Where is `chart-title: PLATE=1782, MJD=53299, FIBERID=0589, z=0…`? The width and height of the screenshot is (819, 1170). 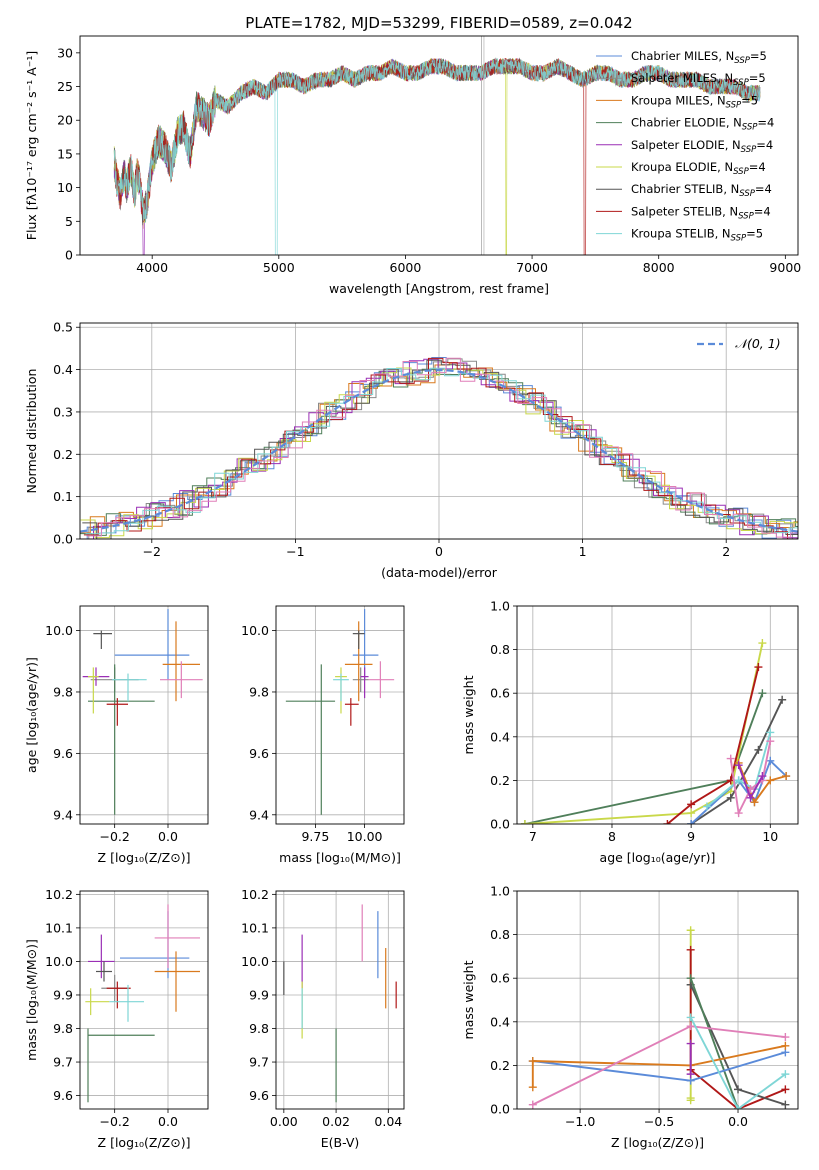
chart-title: PLATE=1782, MJD=53299, FIBERID=0589, z=0… is located at coordinates (438, 23).